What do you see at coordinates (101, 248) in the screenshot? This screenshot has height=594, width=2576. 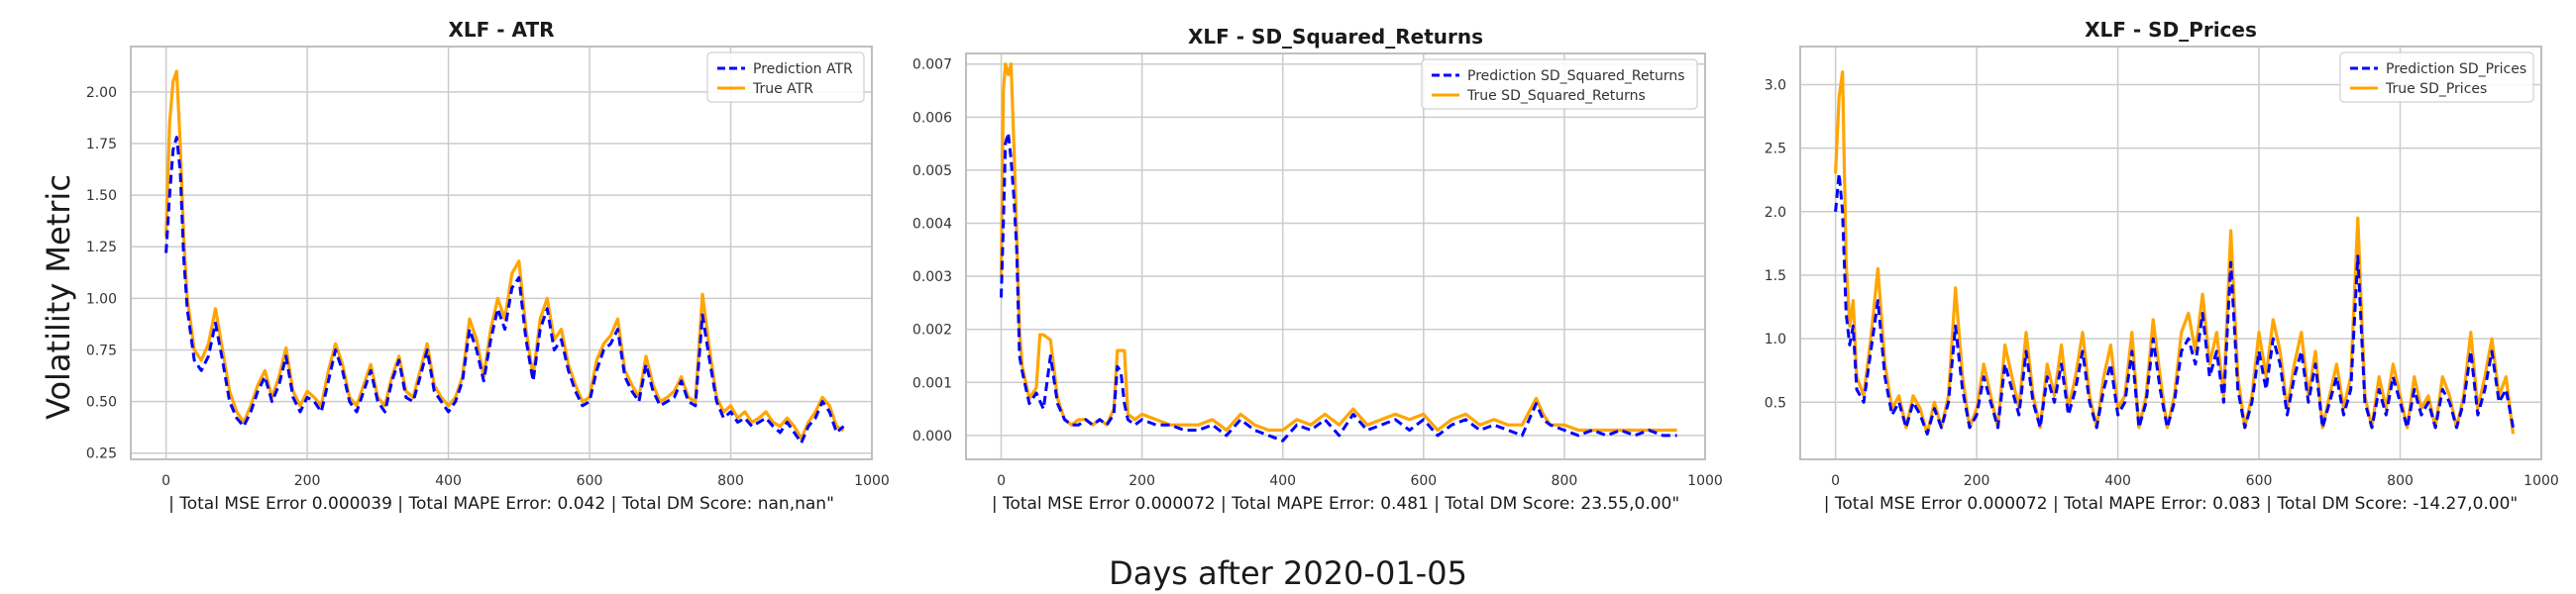 I see `y-tick-label: 1.25` at bounding box center [101, 248].